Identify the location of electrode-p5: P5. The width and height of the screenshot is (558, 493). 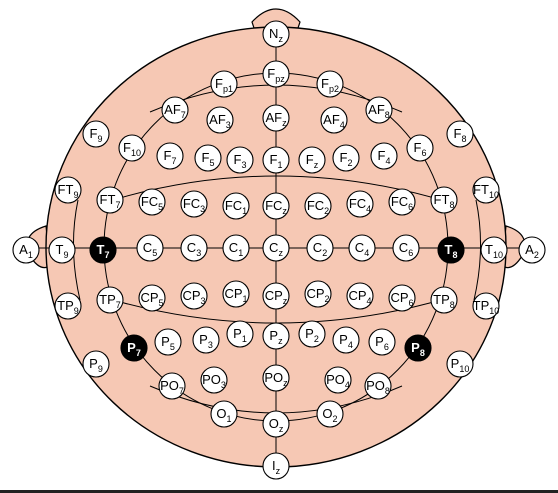
(168, 342).